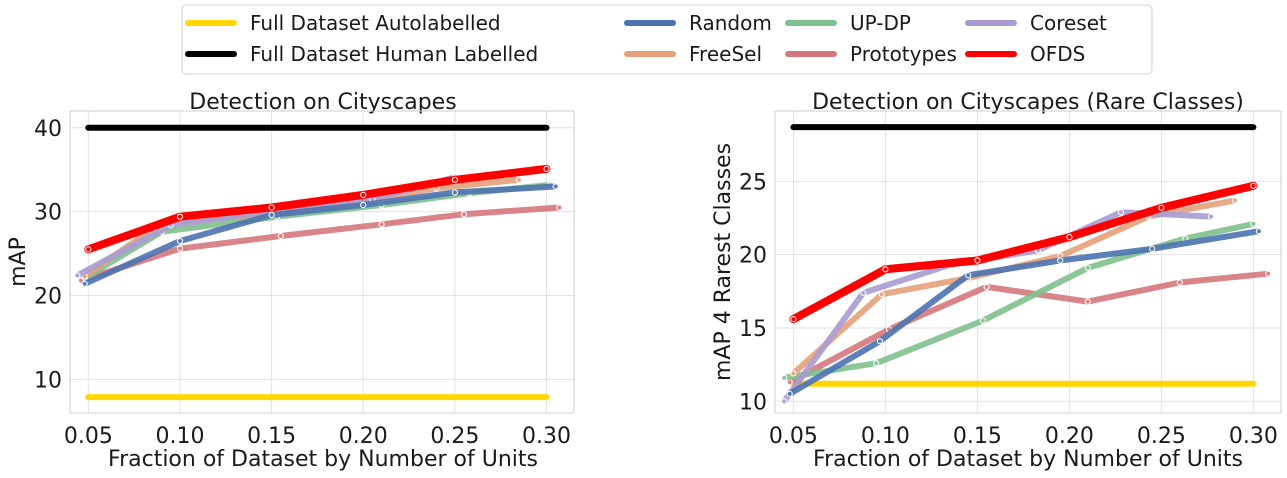 The height and width of the screenshot is (478, 1287). I want to click on legend-item-prototypes: Prototypes, so click(871, 54).